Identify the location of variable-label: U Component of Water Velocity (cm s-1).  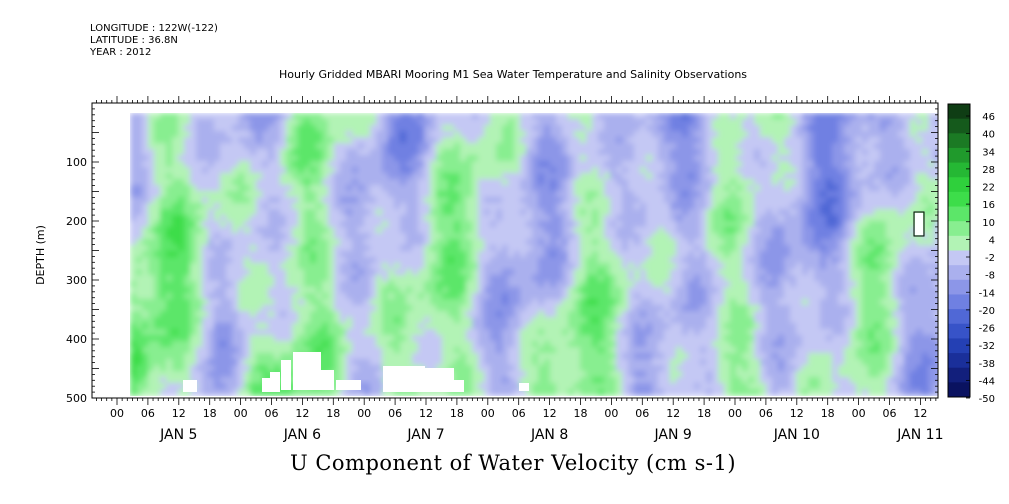
(513, 463).